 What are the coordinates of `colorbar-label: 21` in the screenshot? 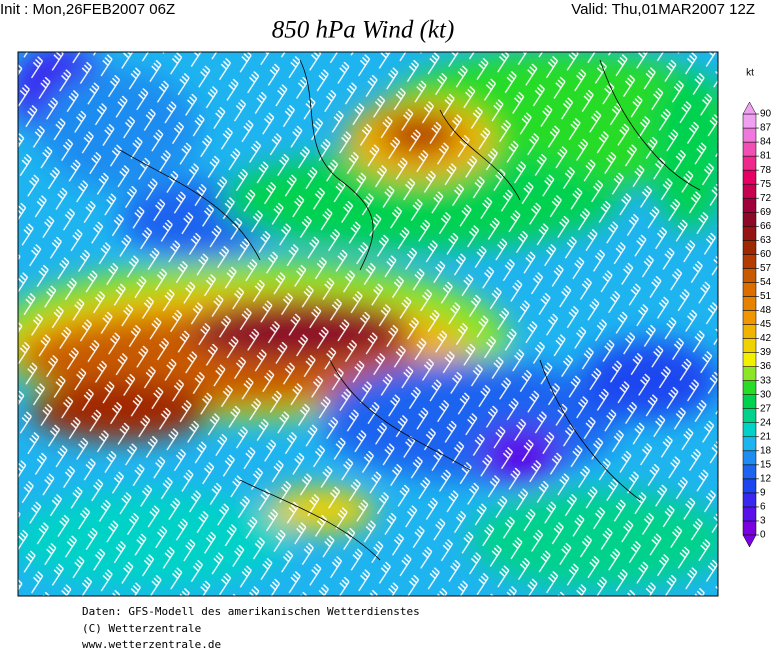 It's located at (766, 436).